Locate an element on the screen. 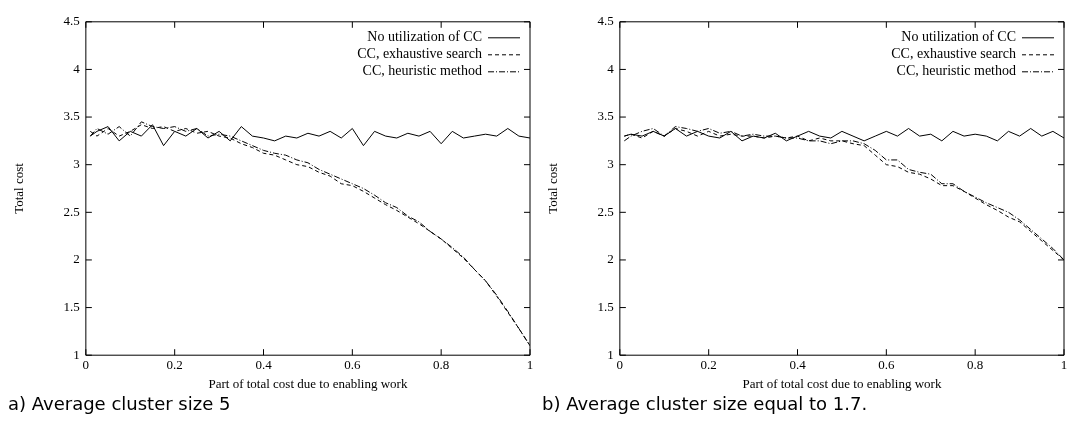 The image size is (1084, 424). text: b) Average cluster size equal to 1.7. is located at coordinates (705, 403).